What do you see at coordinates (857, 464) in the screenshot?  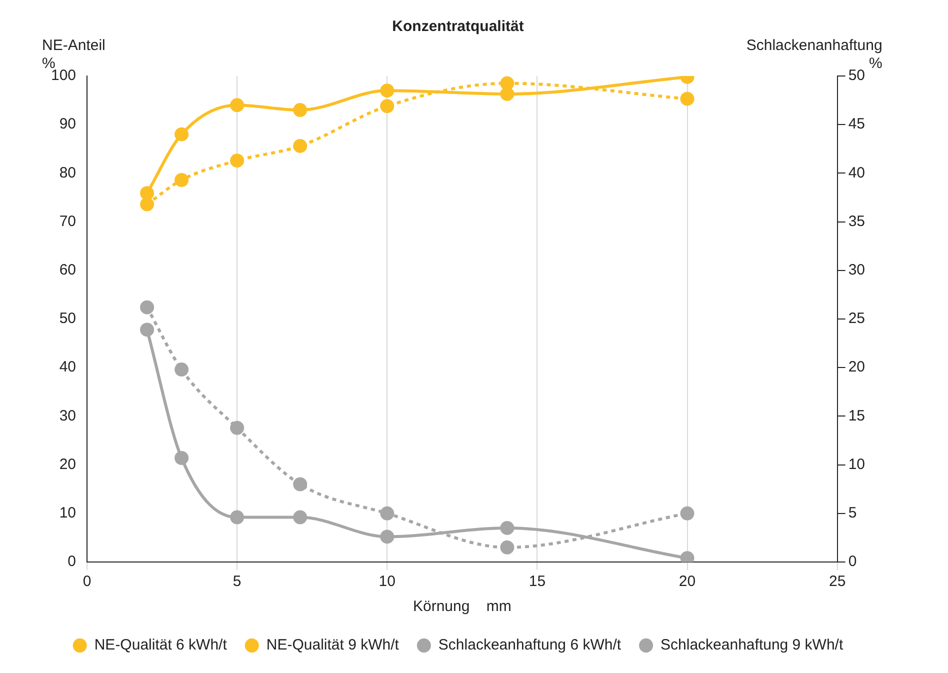 I see `y2-tick-label: 10` at bounding box center [857, 464].